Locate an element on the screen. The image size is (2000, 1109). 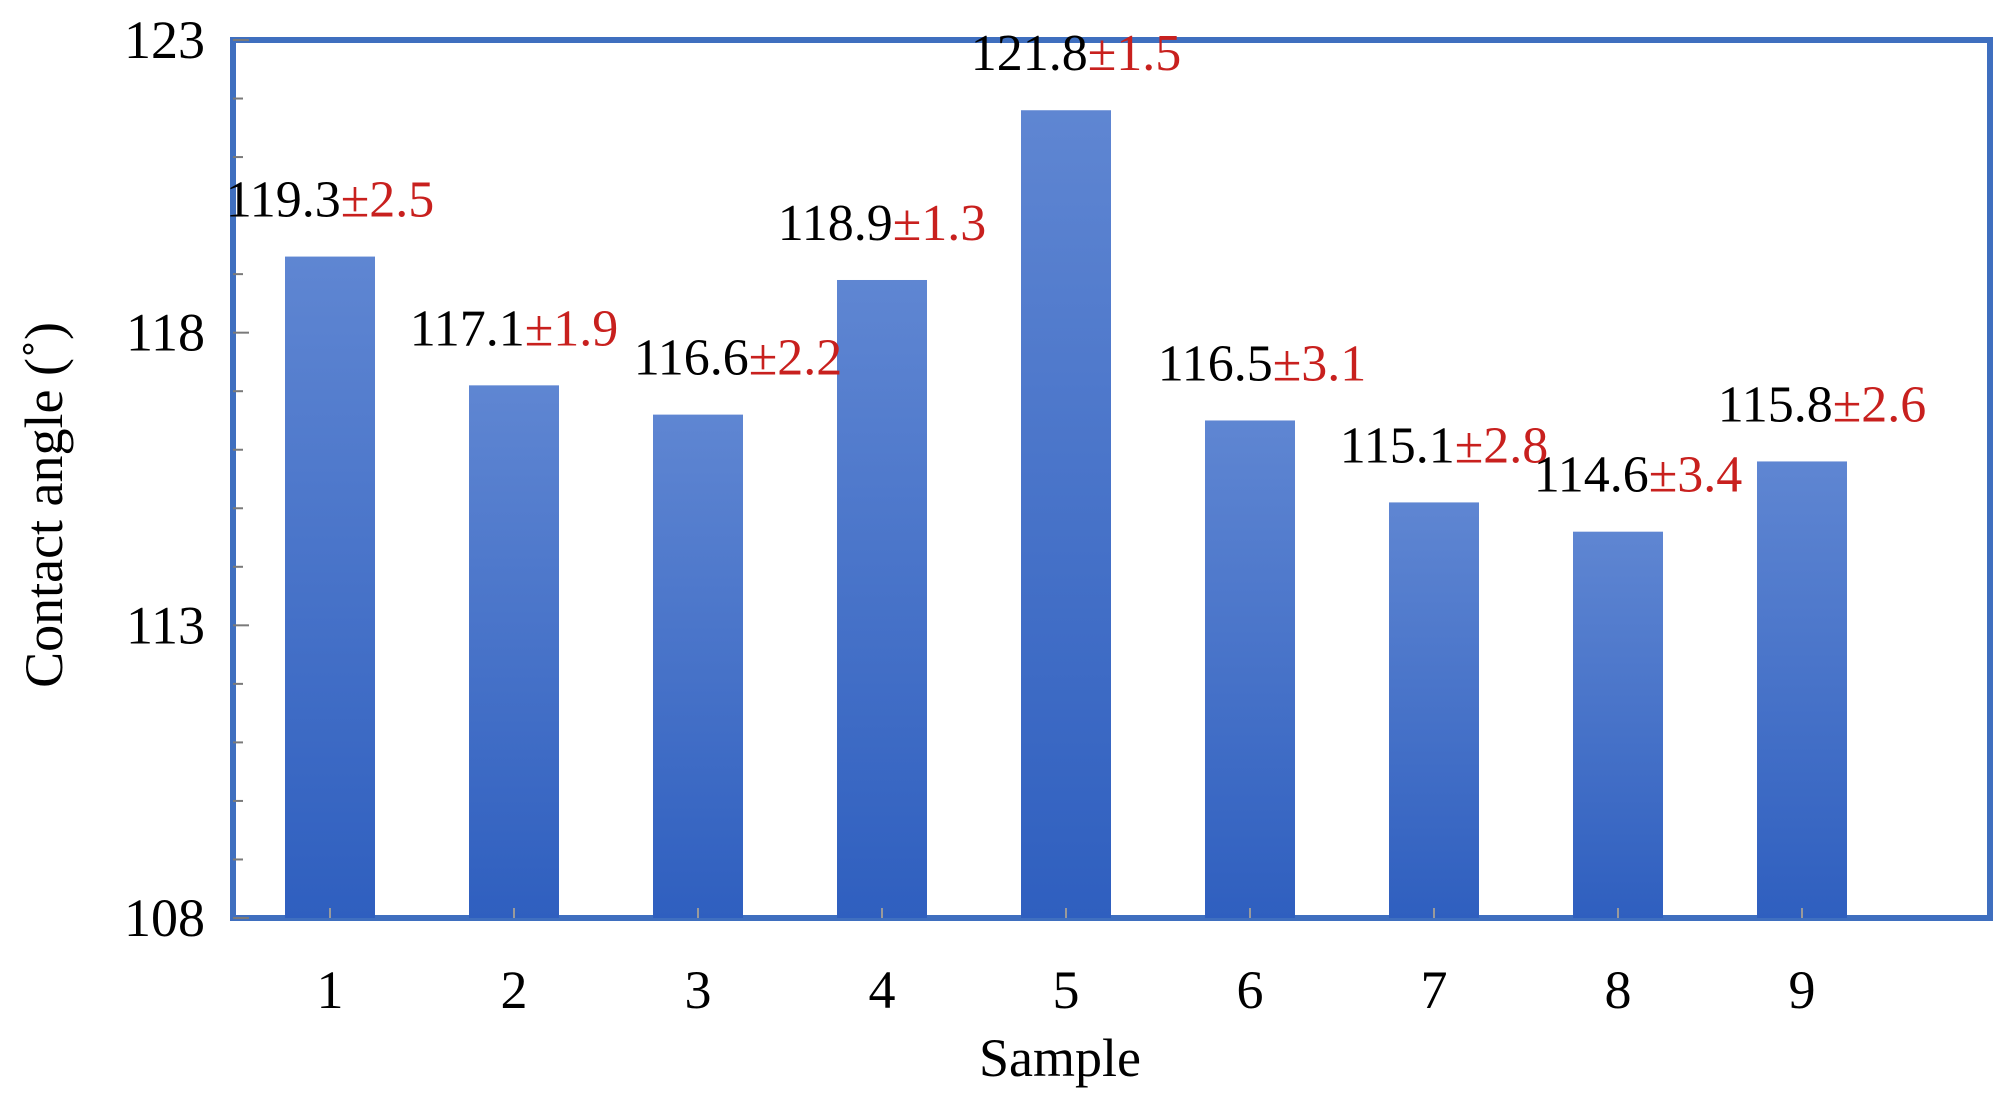
x-tick-label: 8 is located at coordinates (1618, 990).